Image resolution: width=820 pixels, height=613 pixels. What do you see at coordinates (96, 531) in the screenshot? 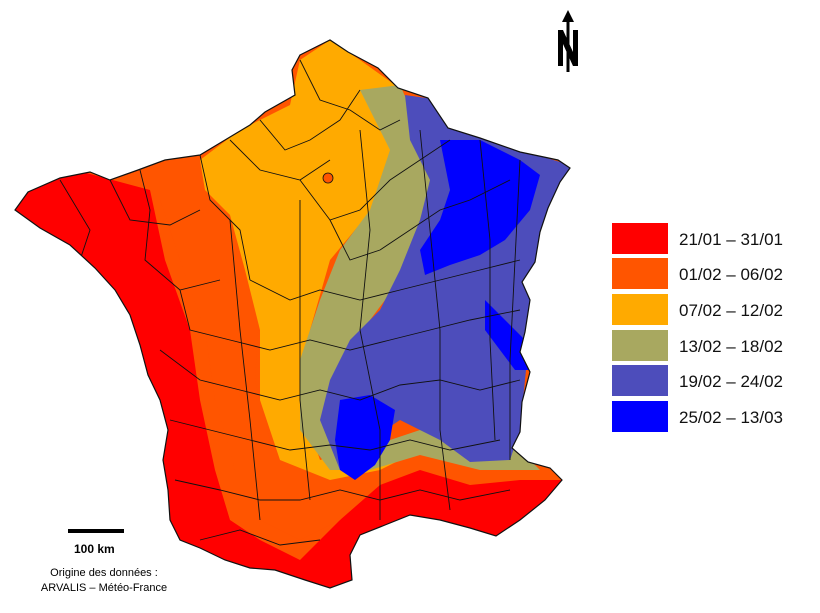
I see `scale-bar` at bounding box center [96, 531].